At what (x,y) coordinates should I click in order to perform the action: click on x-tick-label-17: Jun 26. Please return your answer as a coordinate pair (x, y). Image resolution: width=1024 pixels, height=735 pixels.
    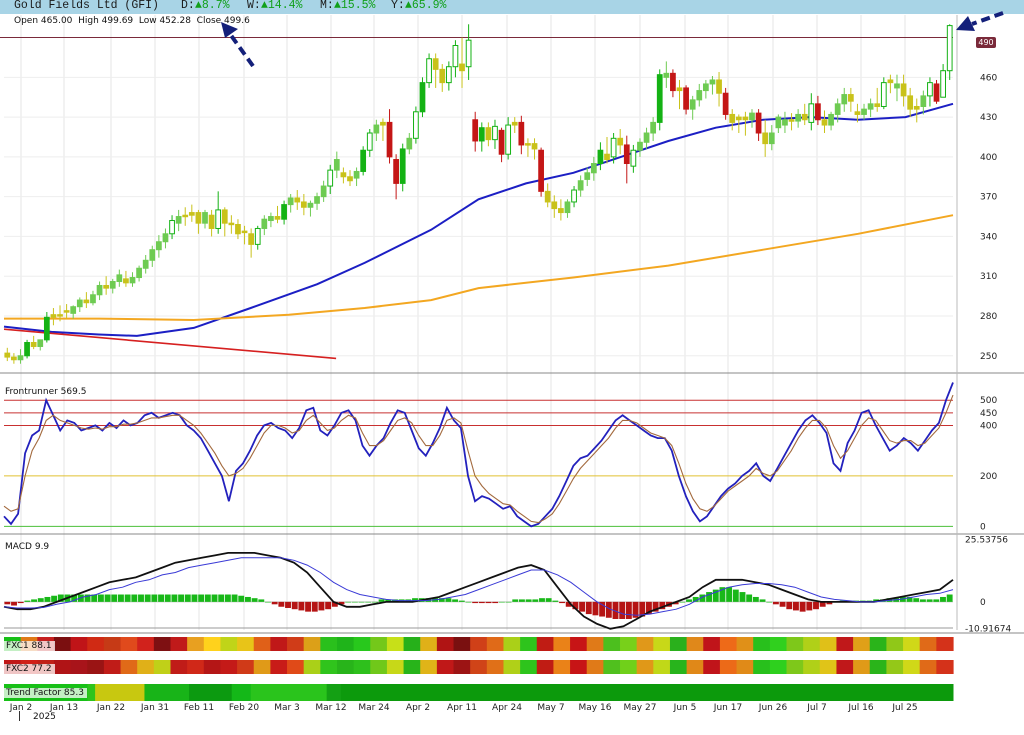
    Looking at the image, I should click on (773, 708).